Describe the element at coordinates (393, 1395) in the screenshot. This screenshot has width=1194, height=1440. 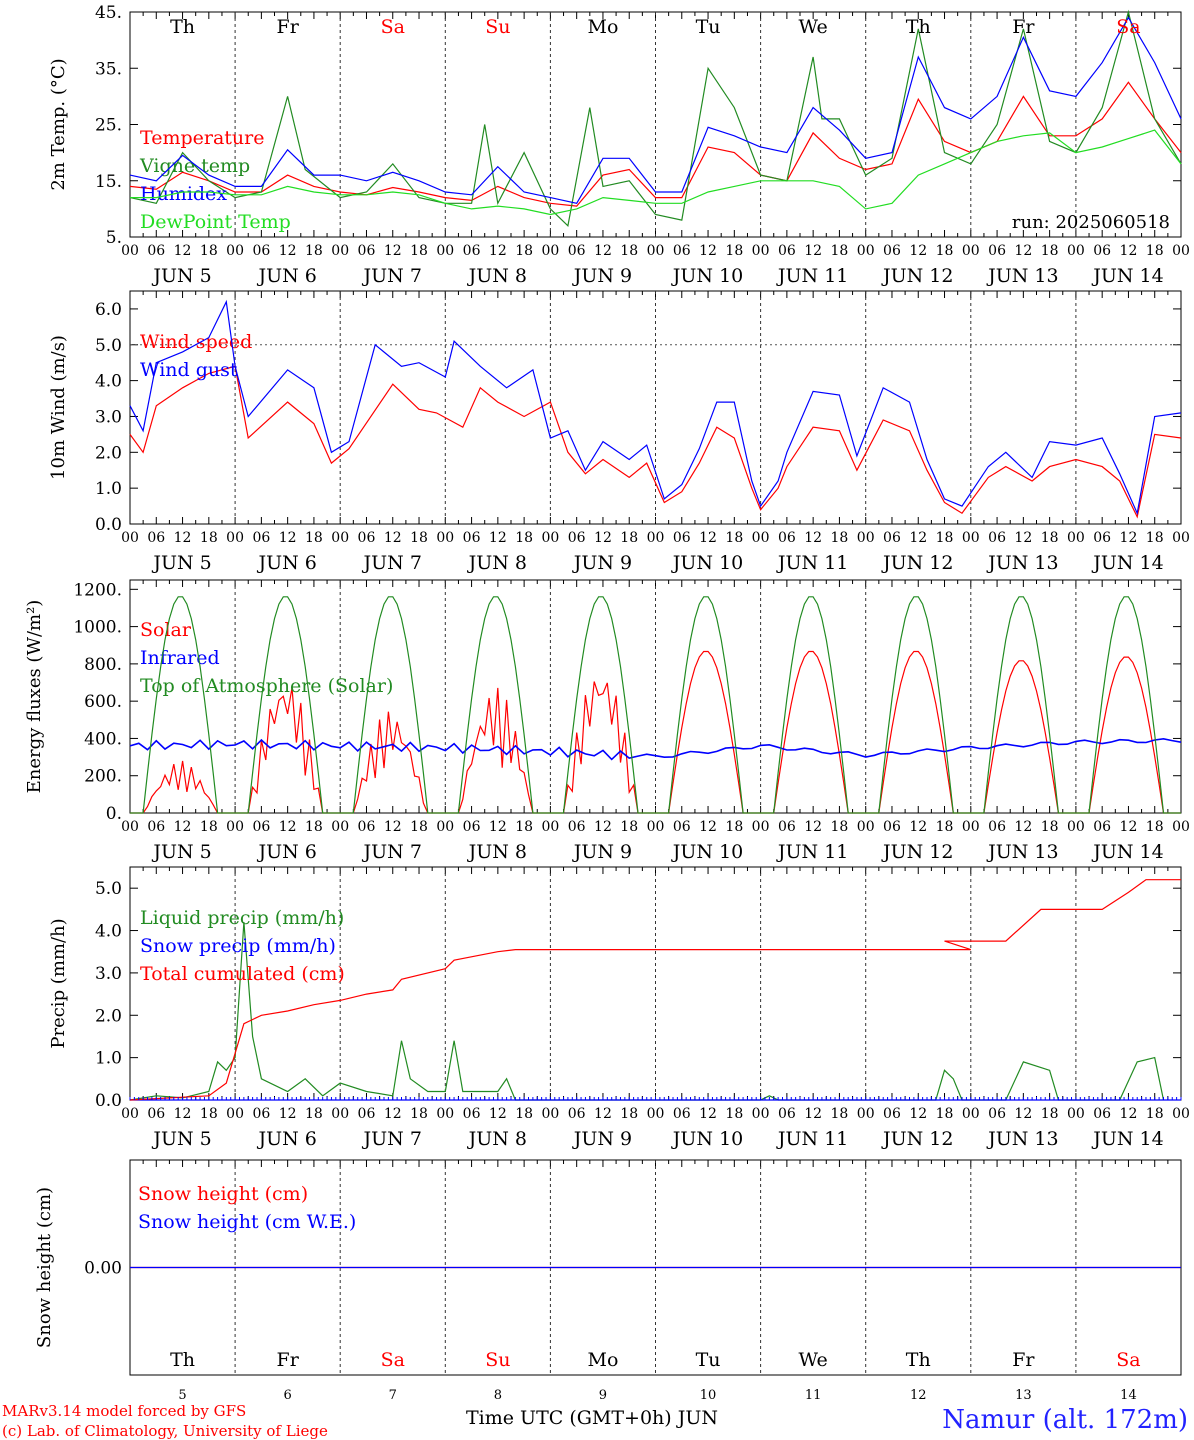
I see `day-number: 7` at that location.